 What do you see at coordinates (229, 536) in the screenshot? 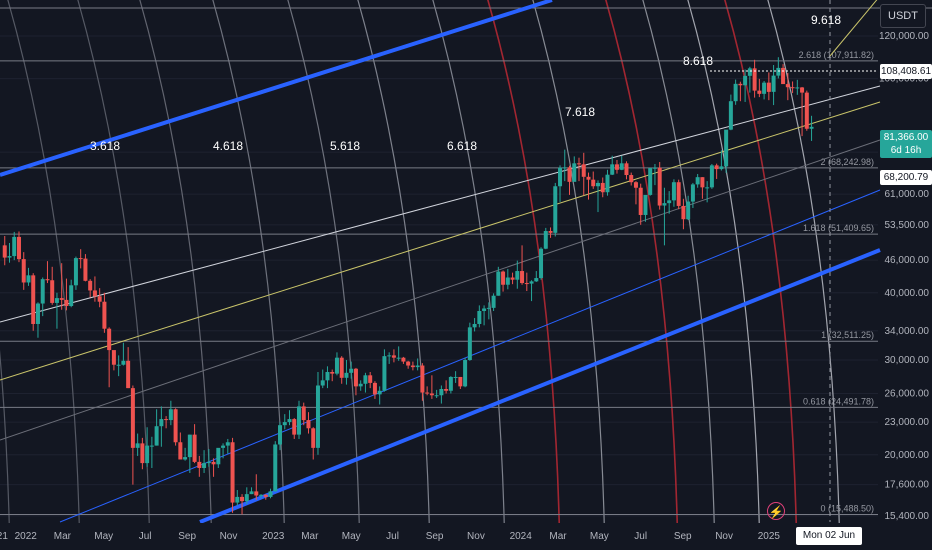
I see `x-tick-label: Nov` at bounding box center [229, 536].